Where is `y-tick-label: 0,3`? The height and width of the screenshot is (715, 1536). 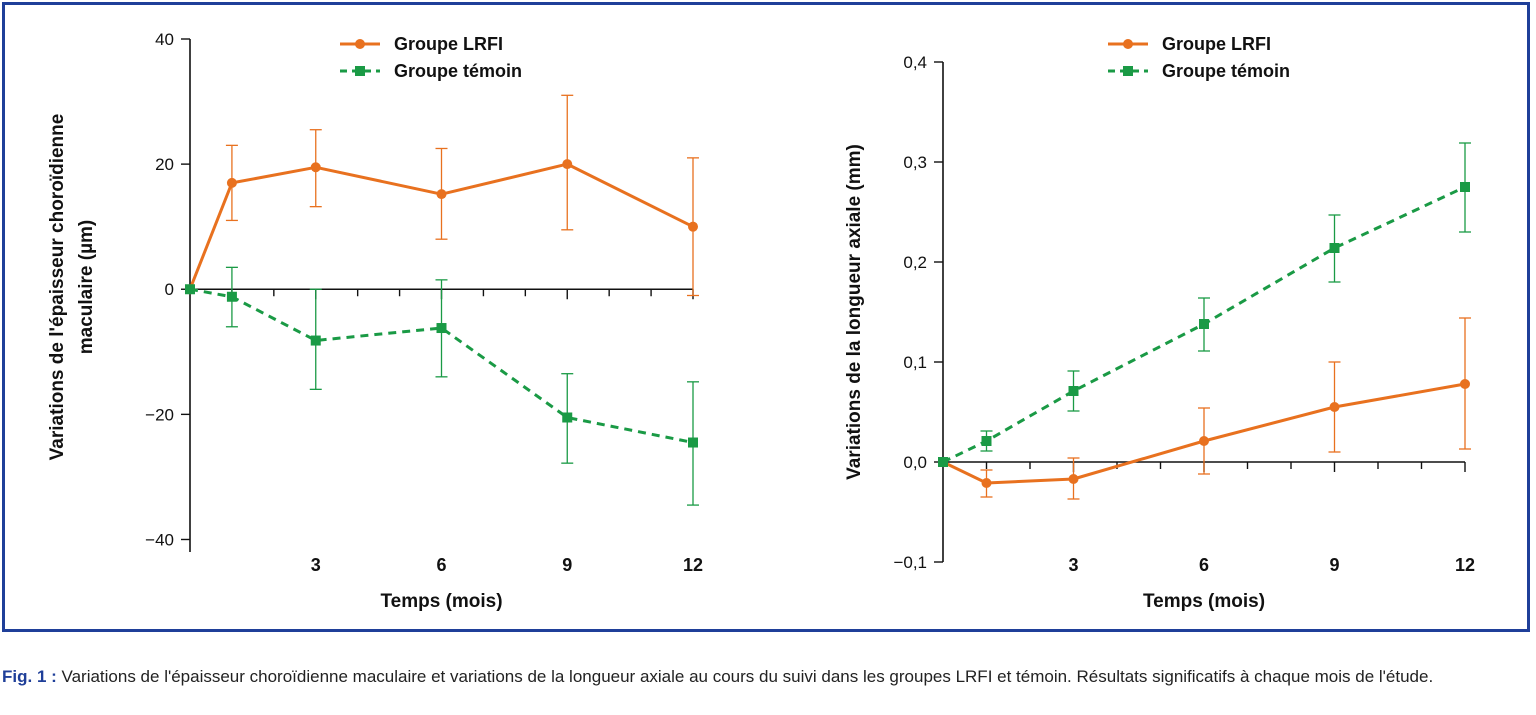
y-tick-label: 0,3 is located at coordinates (915, 162).